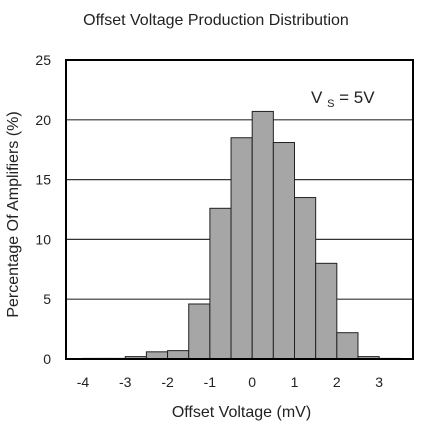 The width and height of the screenshot is (437, 431). I want to click on y-axis-label: Percentage Of Amplifiers (%), so click(13, 214).